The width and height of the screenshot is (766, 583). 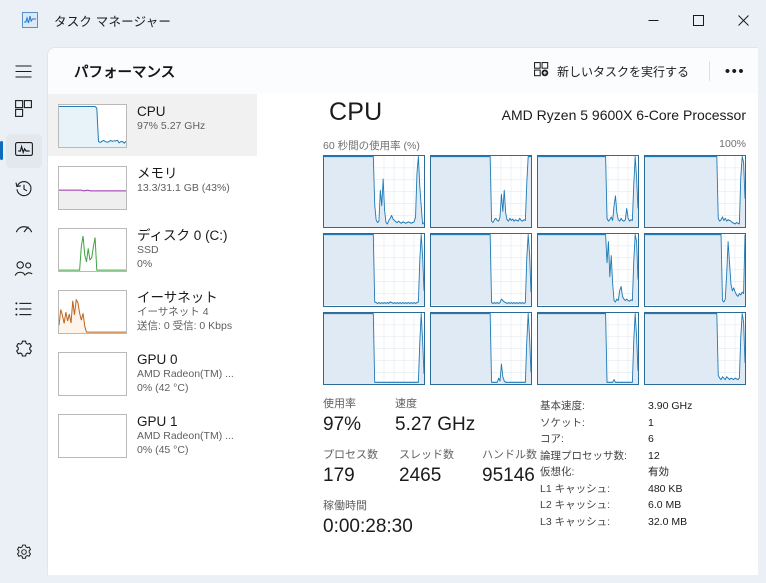 What do you see at coordinates (403, 71) in the screenshot?
I see `page-header: パフォーマンス 新しいタスクを実行する •••` at bounding box center [403, 71].